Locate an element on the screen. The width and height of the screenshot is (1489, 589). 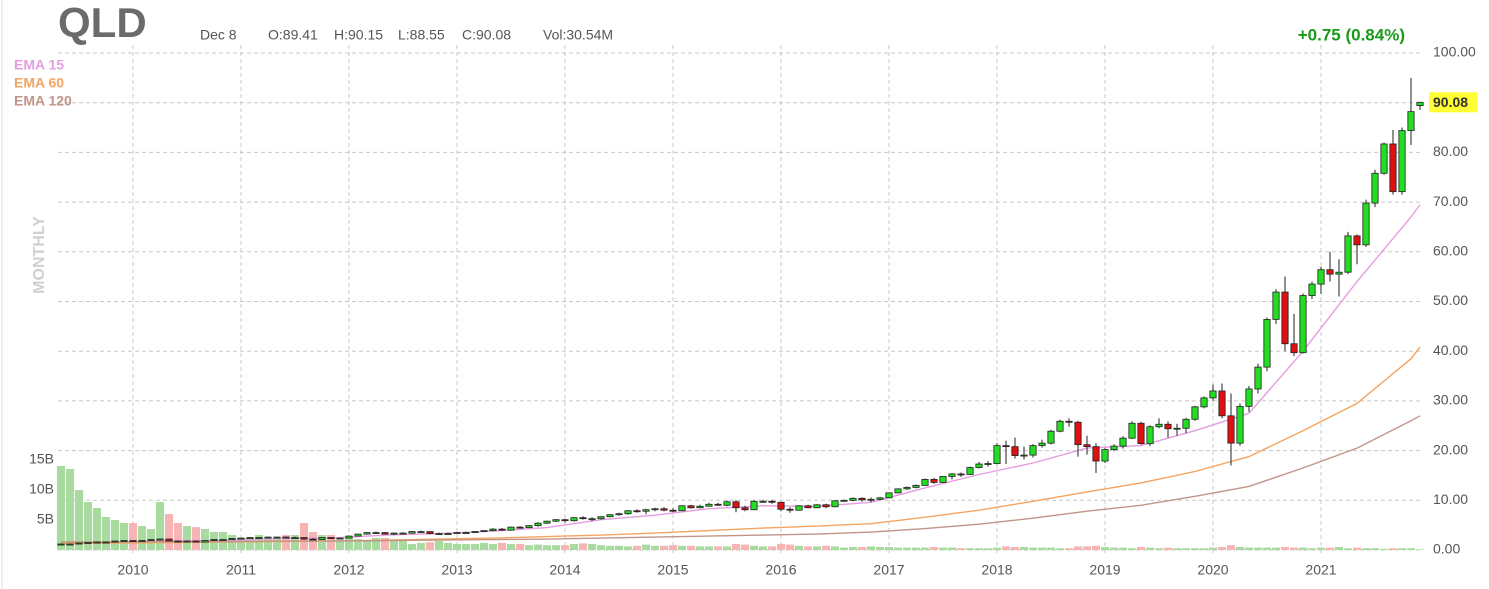
y-tick-label: 100.00 is located at coordinates (1454, 52).